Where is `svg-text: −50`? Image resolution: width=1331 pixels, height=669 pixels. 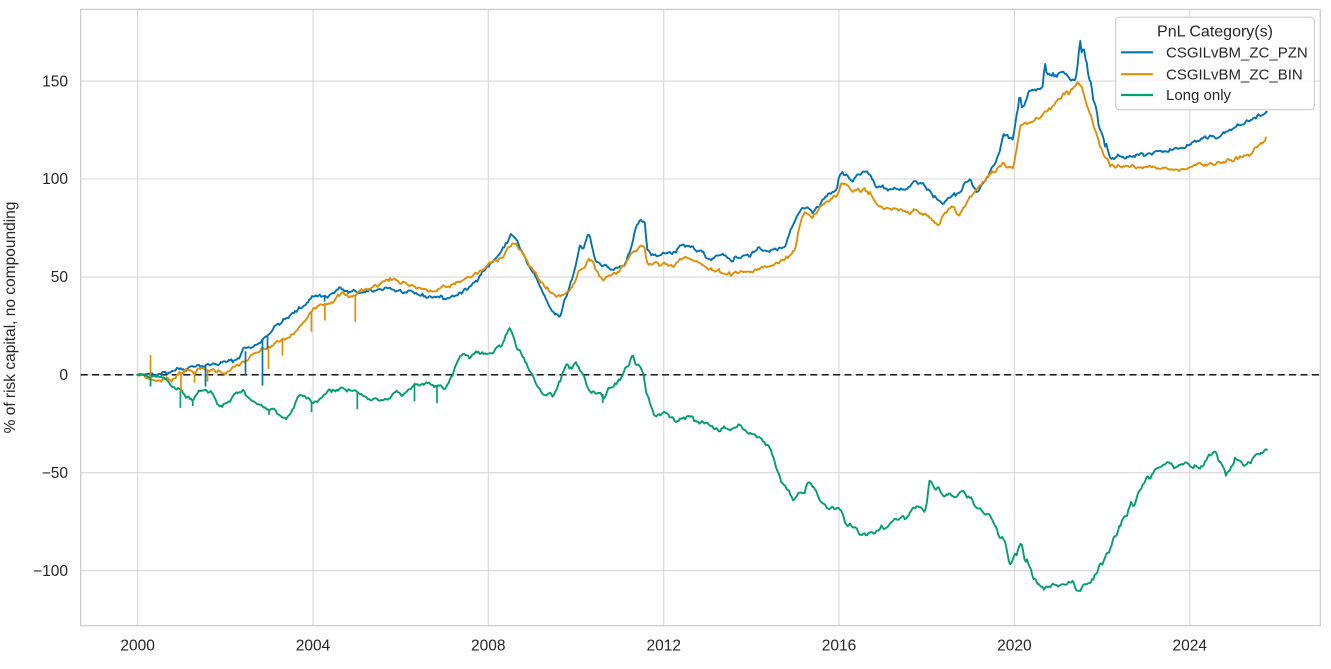
svg-text: −50 is located at coordinates (55, 473).